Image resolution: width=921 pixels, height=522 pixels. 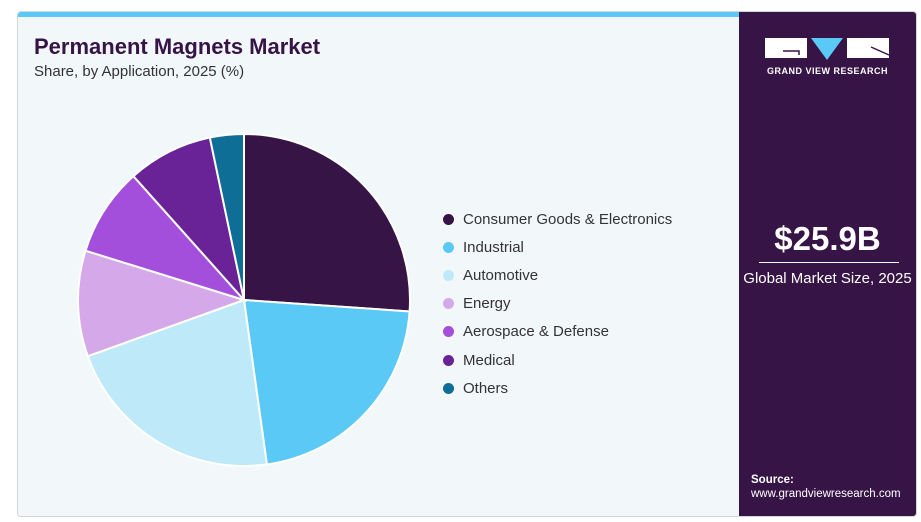 I want to click on legend-label: Consumer Goods & Electronics, so click(x=568, y=219).